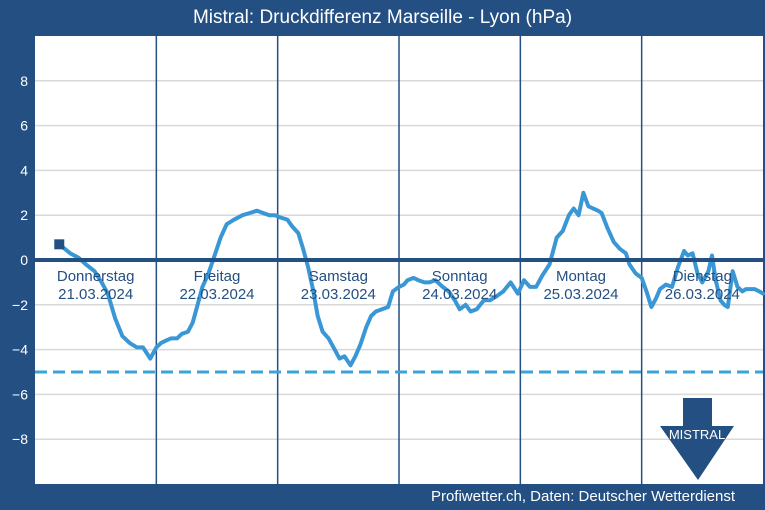 The height and width of the screenshot is (510, 765). Describe the element at coordinates (95, 294) in the screenshot. I see `day-date-label: 21.03.2024` at that location.